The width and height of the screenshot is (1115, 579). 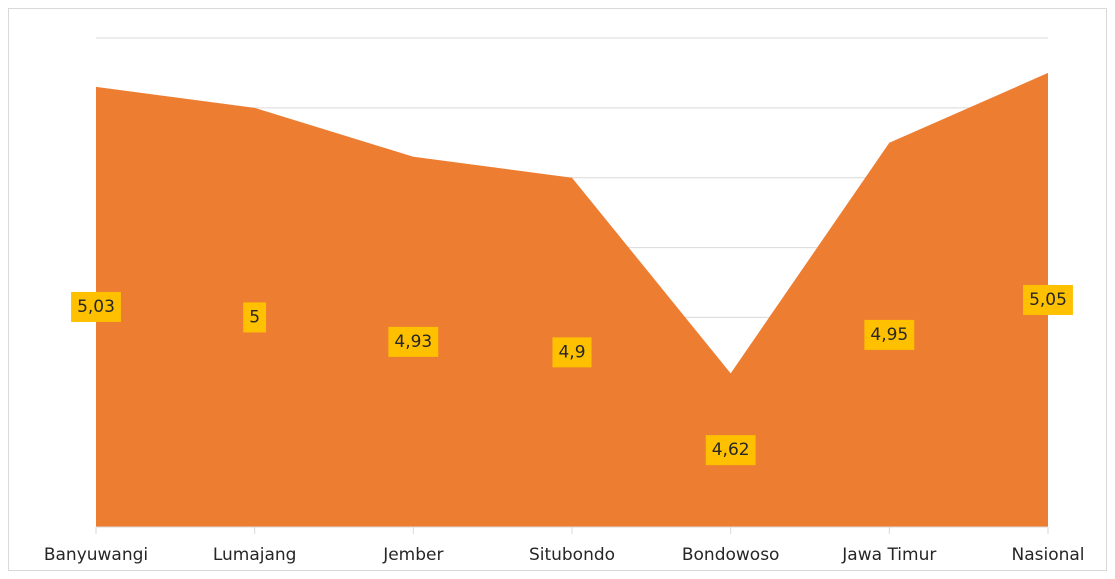 I want to click on data-label: 4,9, so click(x=572, y=352).